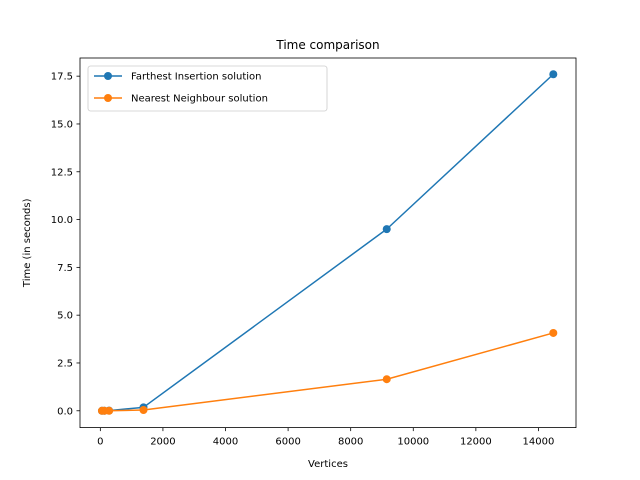 This screenshot has width=640, height=480. What do you see at coordinates (350, 442) in the screenshot?
I see `x-tick-label: 8000` at bounding box center [350, 442].